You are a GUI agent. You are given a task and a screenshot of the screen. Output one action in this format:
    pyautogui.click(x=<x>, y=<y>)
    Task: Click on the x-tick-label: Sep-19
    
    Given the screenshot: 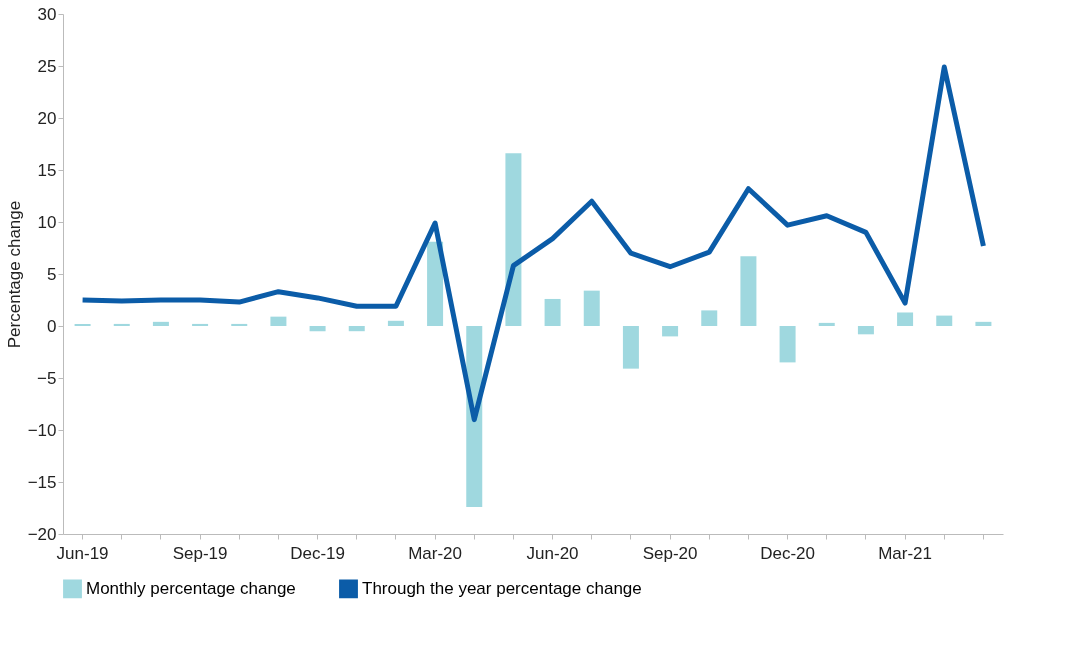 What is the action you would take?
    pyautogui.click(x=200, y=553)
    